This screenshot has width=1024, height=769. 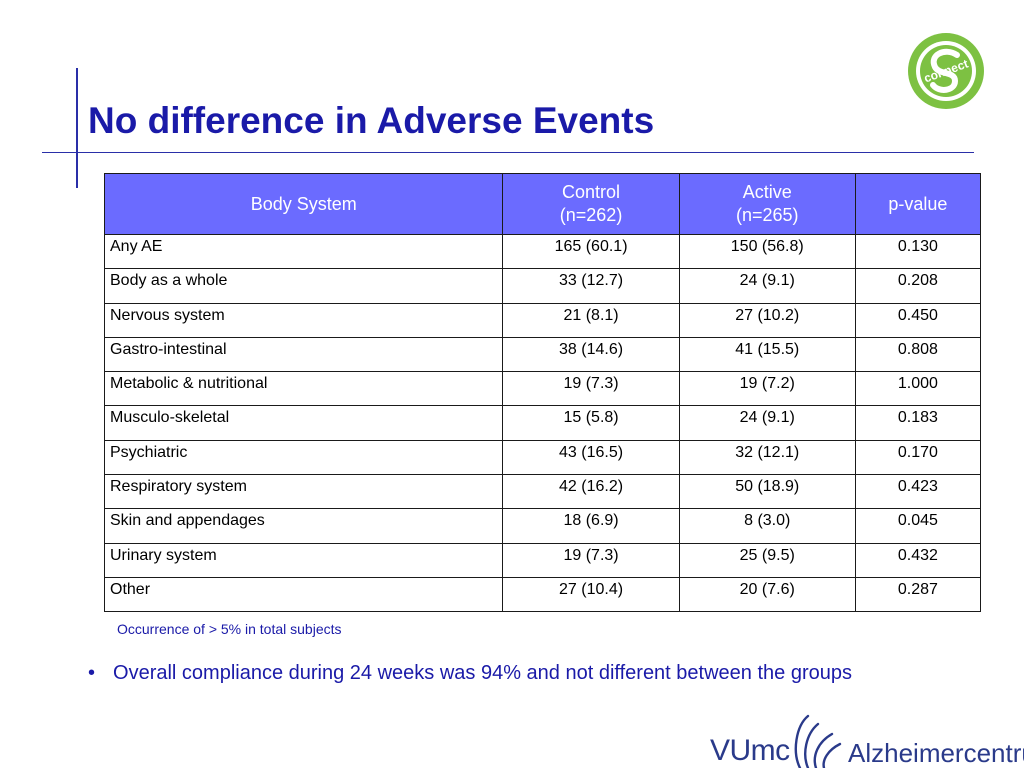 I want to click on header-control-label: Control, so click(x=591, y=192).